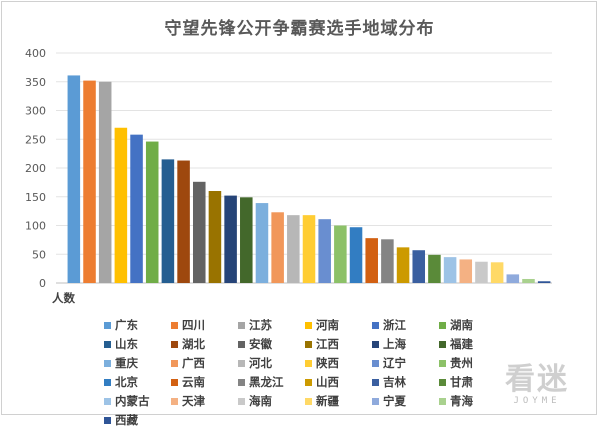  I want to click on bar-北京, so click(356, 255).